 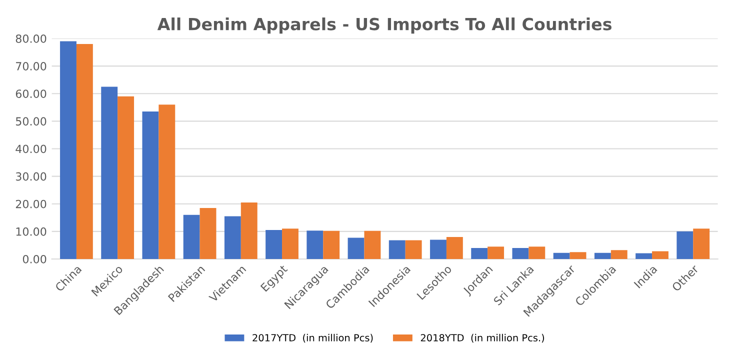 What do you see at coordinates (34, 259) in the screenshot?
I see `y-tick-label: 0.00` at bounding box center [34, 259].